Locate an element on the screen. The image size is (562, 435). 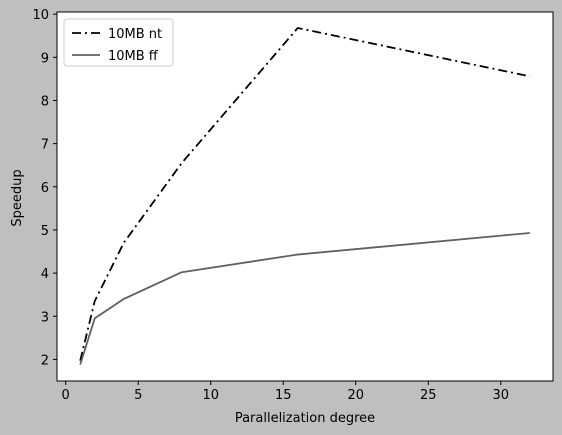
y-axis-label: Speedup is located at coordinates (17, 197).